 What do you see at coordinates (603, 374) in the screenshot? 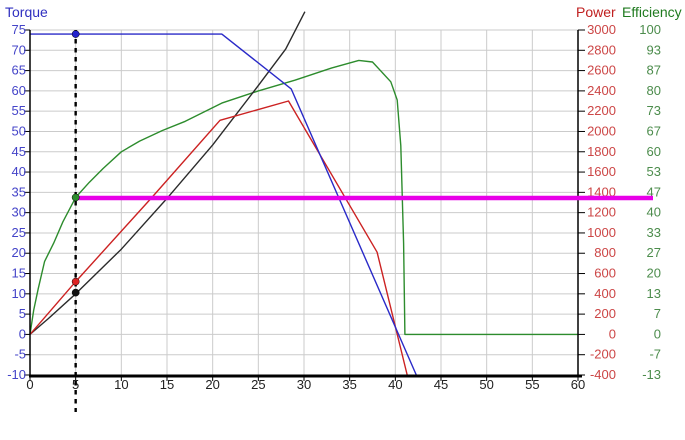
I see `power-tick-label: -400` at bounding box center [603, 374].